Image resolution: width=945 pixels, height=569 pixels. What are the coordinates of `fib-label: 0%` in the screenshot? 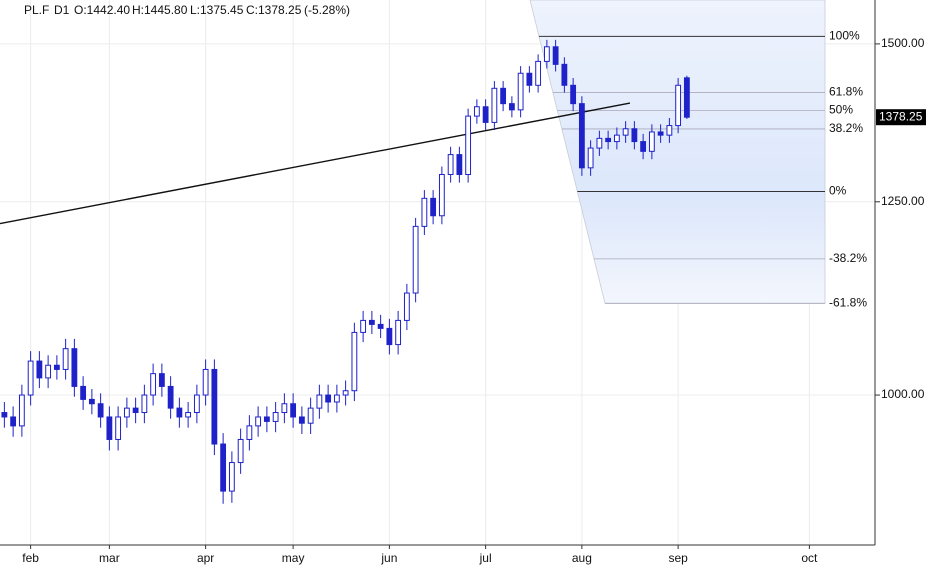 It's located at (838, 191).